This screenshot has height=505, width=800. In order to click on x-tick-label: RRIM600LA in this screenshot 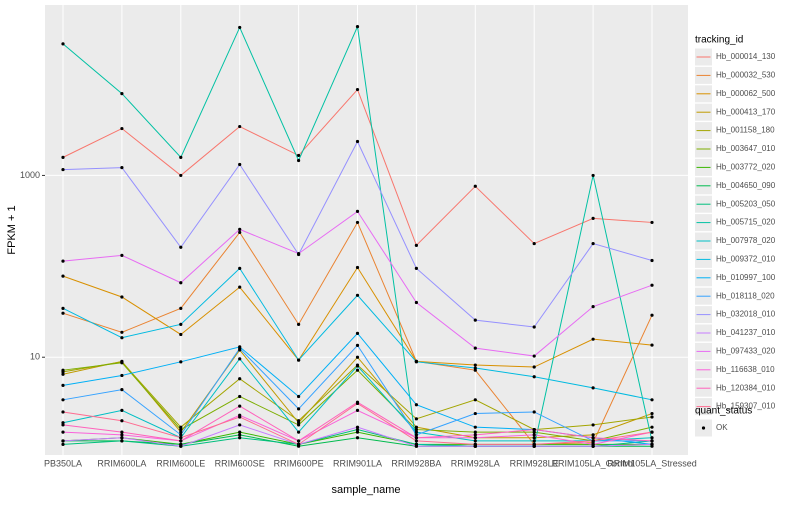, I will do `click(121, 463)`.